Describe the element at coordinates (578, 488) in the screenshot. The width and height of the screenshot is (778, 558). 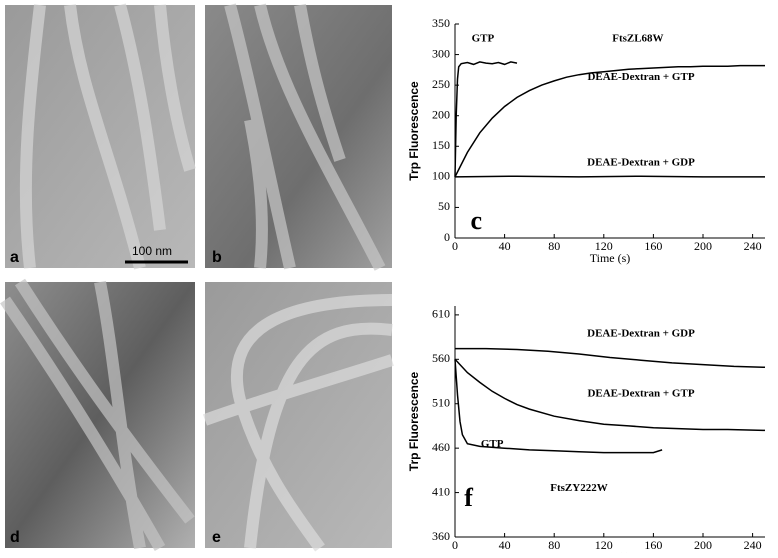
I see `chart-title: FtsZY222W` at that location.